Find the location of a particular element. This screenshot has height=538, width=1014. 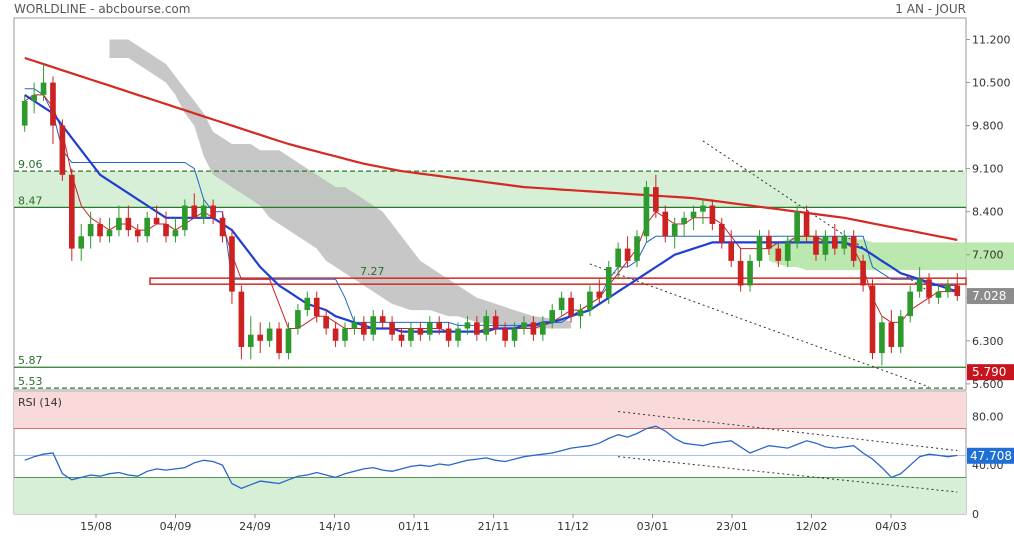

marker-price-badge is located at coordinates (990, 372).